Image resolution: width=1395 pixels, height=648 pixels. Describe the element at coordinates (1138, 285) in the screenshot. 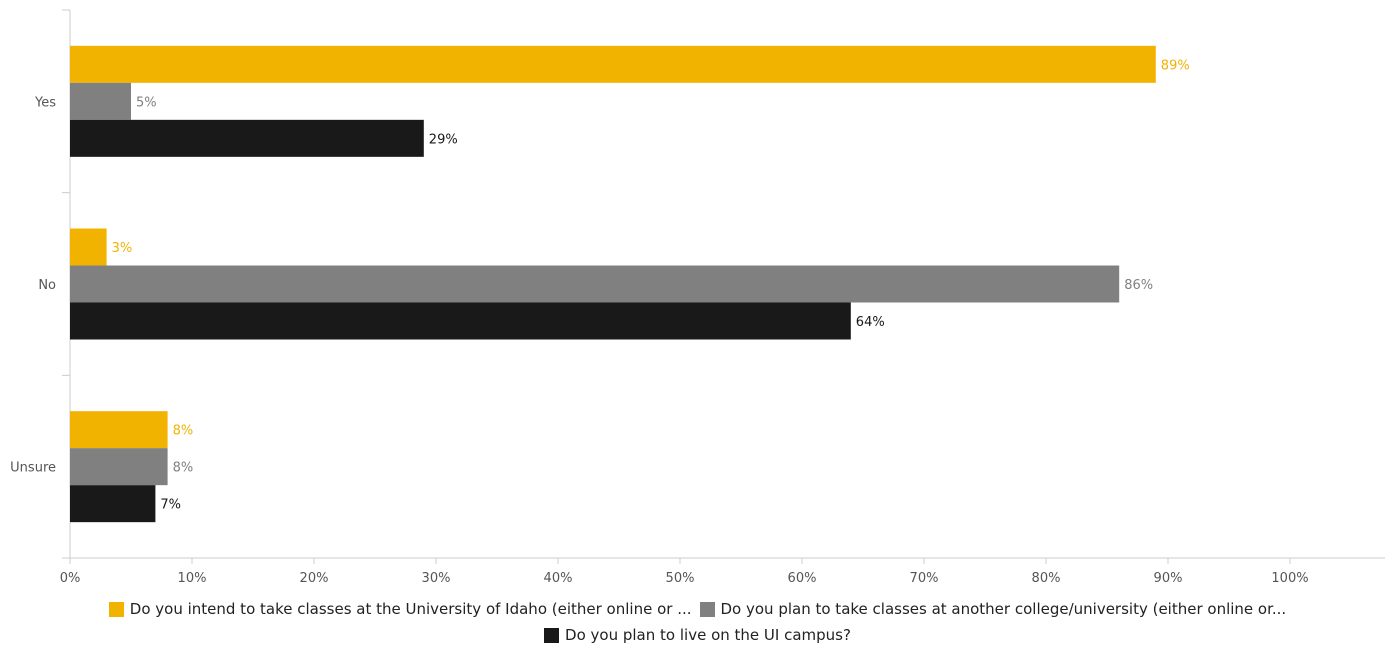

I see `bar-value-label: 86%` at that location.